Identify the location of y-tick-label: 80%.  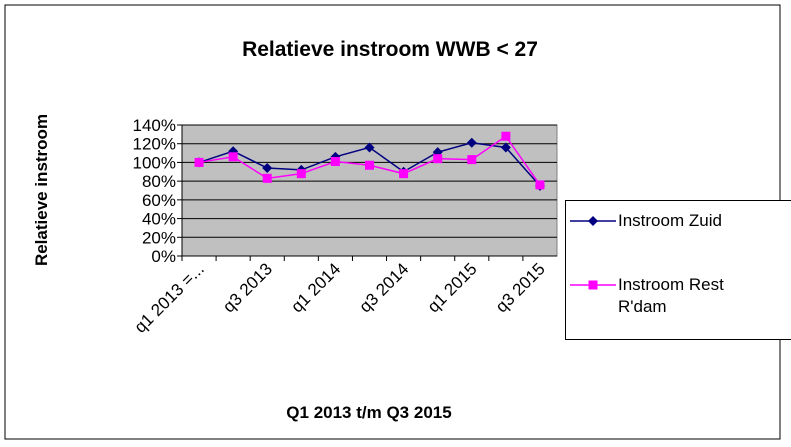
(159, 181).